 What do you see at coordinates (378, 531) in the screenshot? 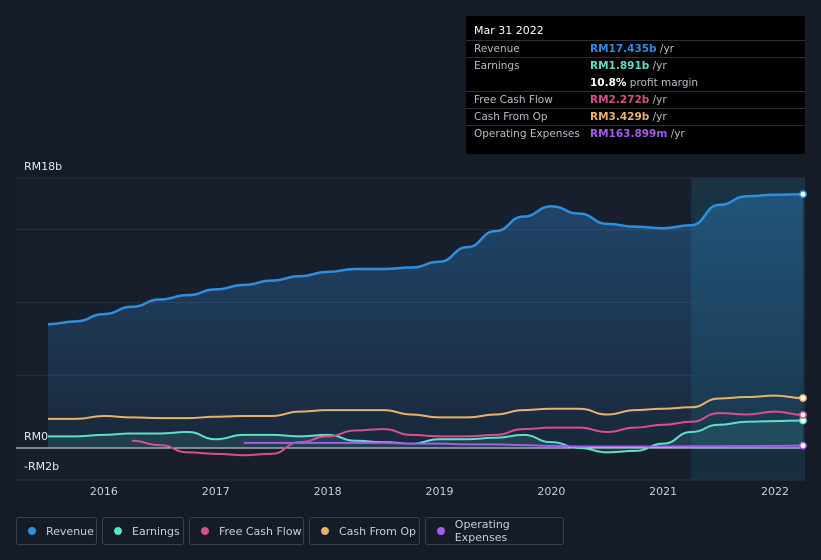
I see `legend-label: Cash From Op` at bounding box center [378, 531].